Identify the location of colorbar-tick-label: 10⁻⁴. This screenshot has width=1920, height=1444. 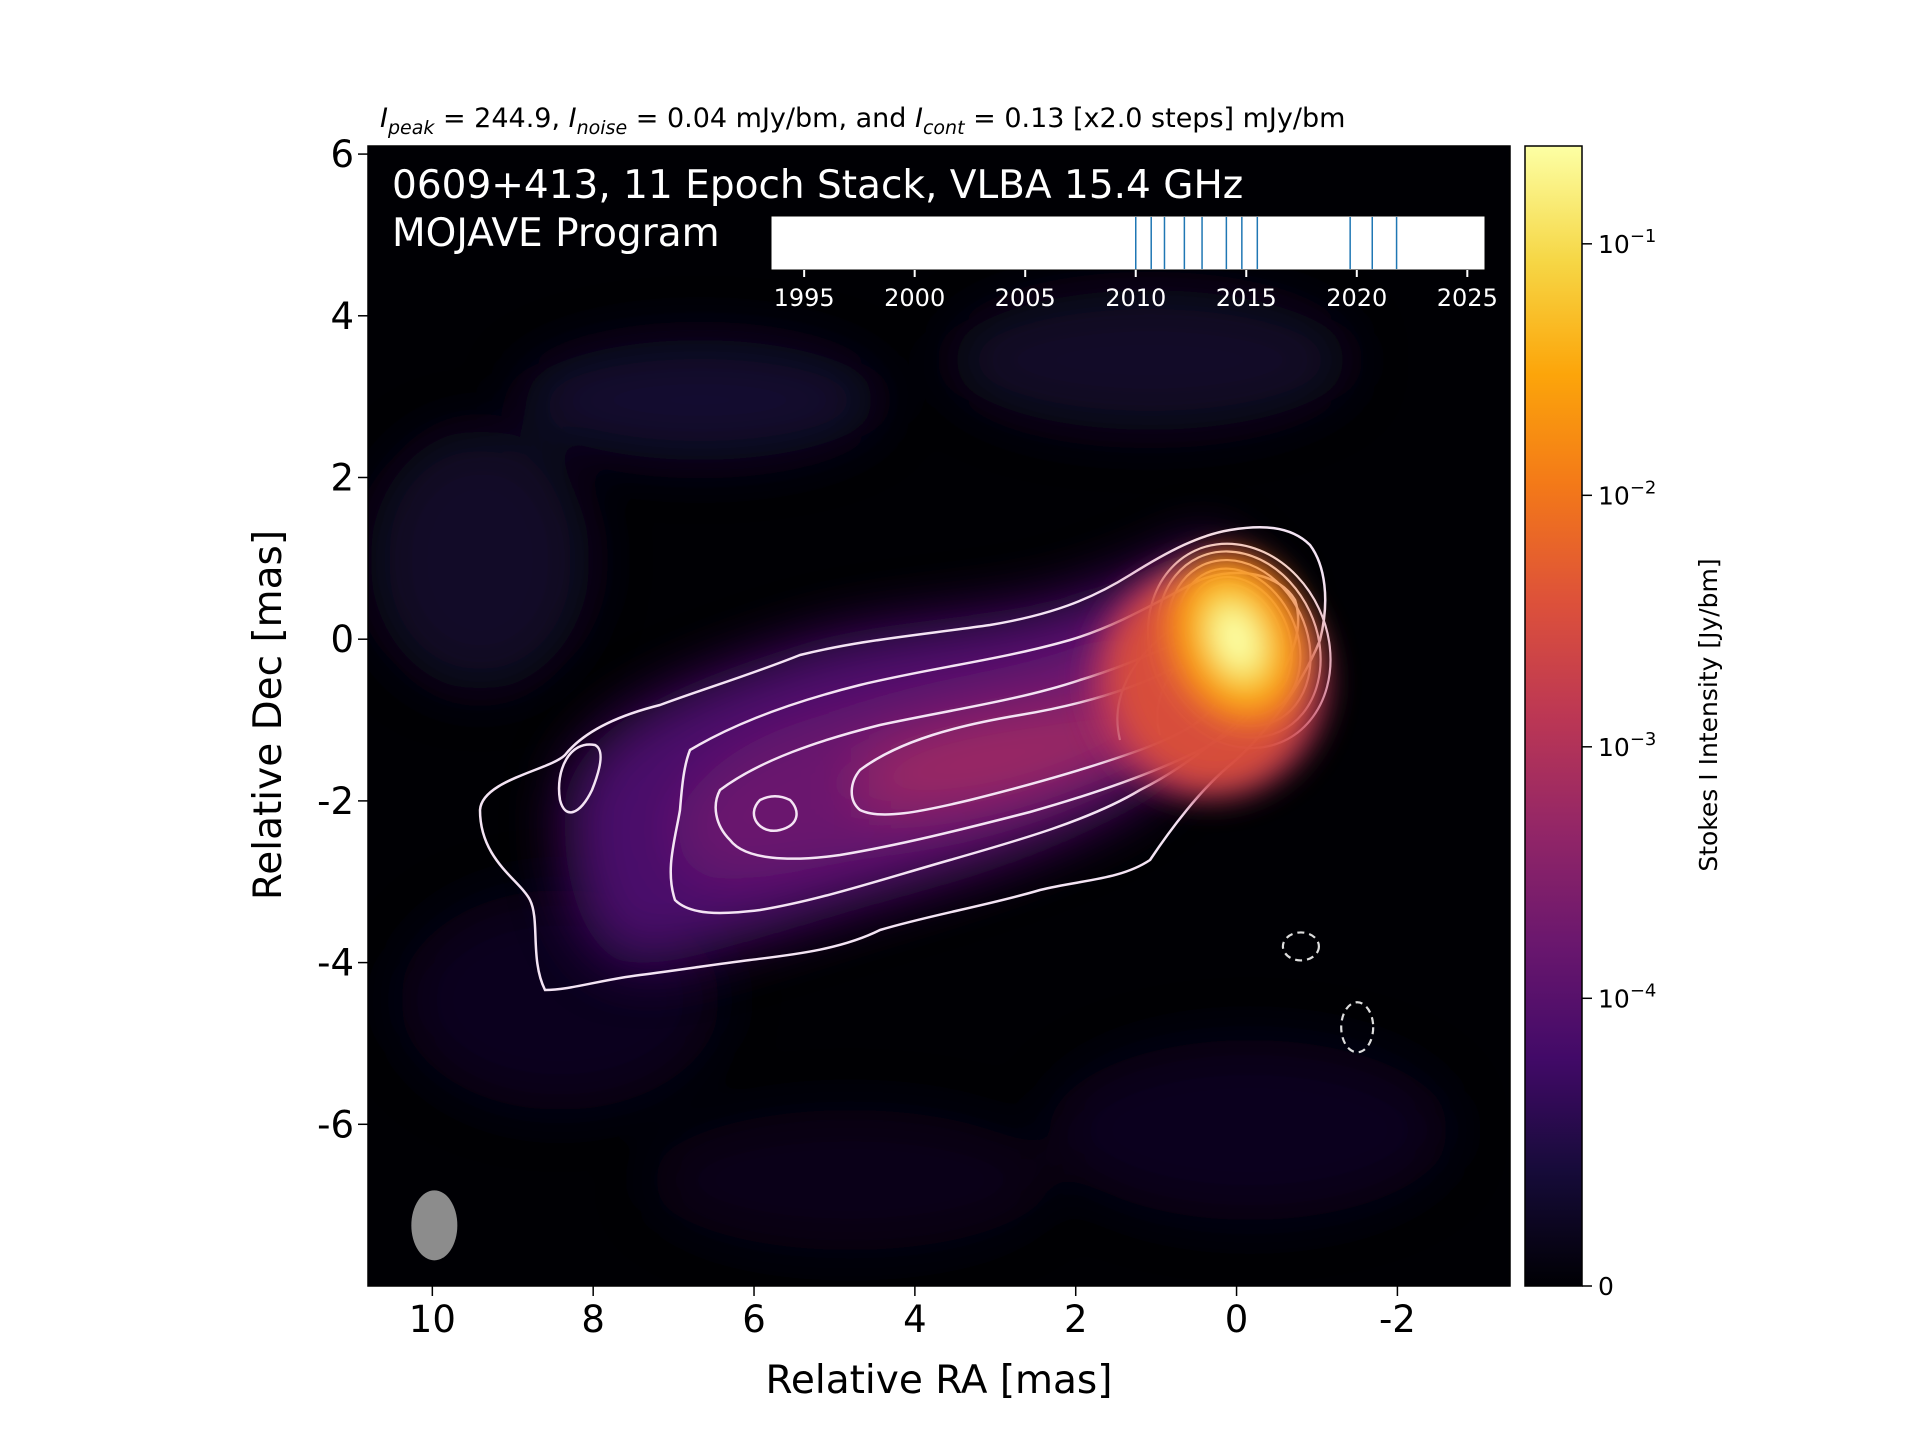
(1627, 996).